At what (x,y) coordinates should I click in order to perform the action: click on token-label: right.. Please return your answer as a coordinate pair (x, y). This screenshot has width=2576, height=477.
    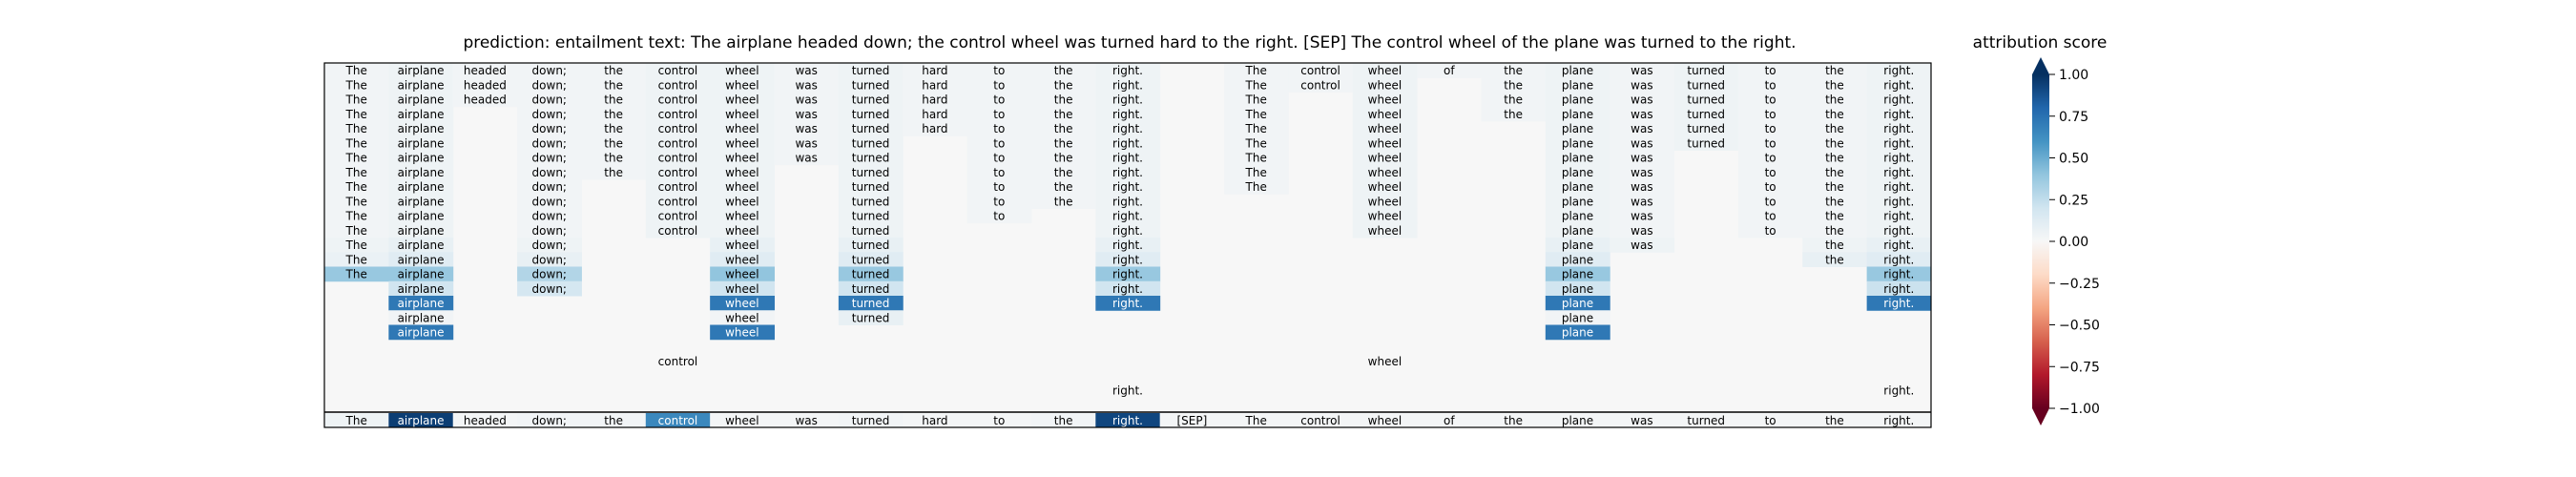
    Looking at the image, I should click on (1127, 420).